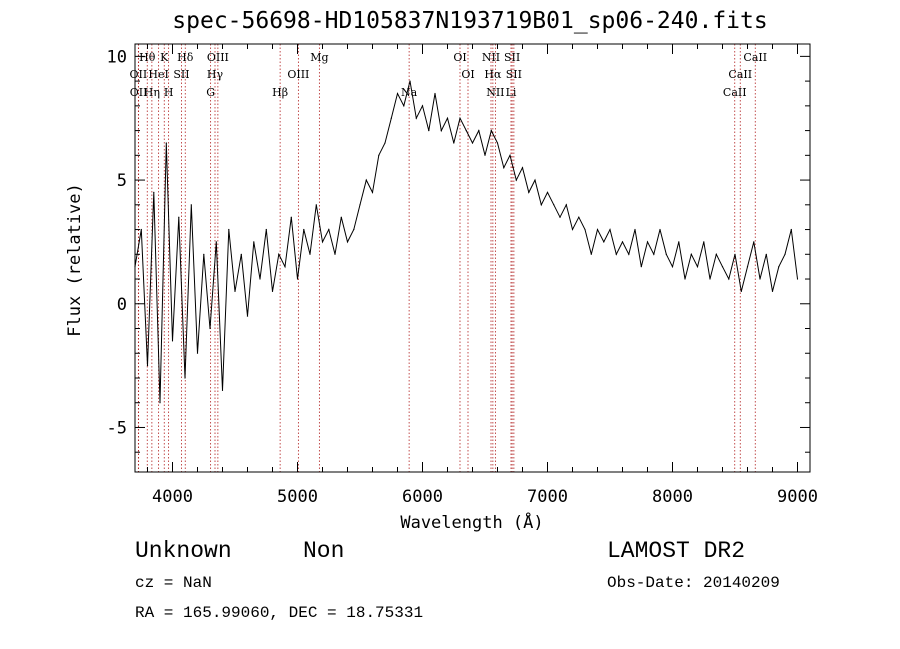 This screenshot has width=900, height=649. Describe the element at coordinates (493, 74) in the screenshot. I see `line-label: Hα` at that location.